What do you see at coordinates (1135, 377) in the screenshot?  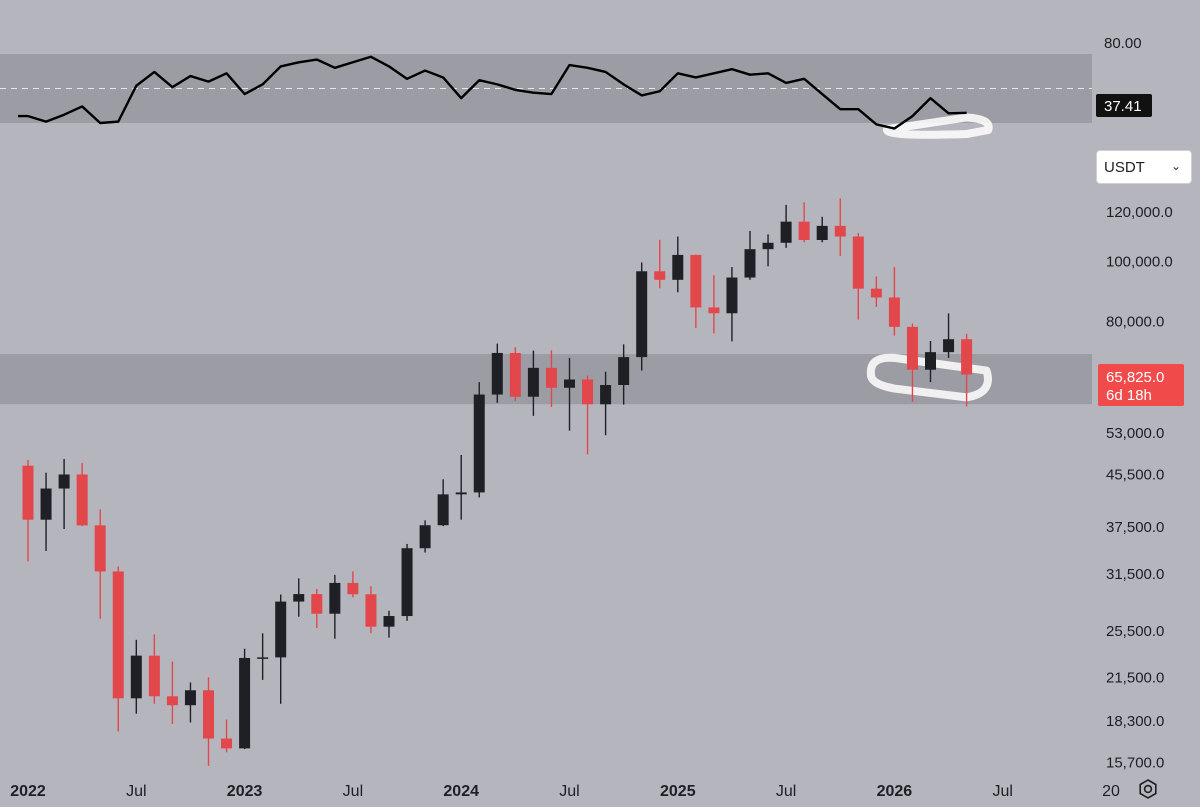 I see `current-price-label: 65,825.0` at bounding box center [1135, 377].